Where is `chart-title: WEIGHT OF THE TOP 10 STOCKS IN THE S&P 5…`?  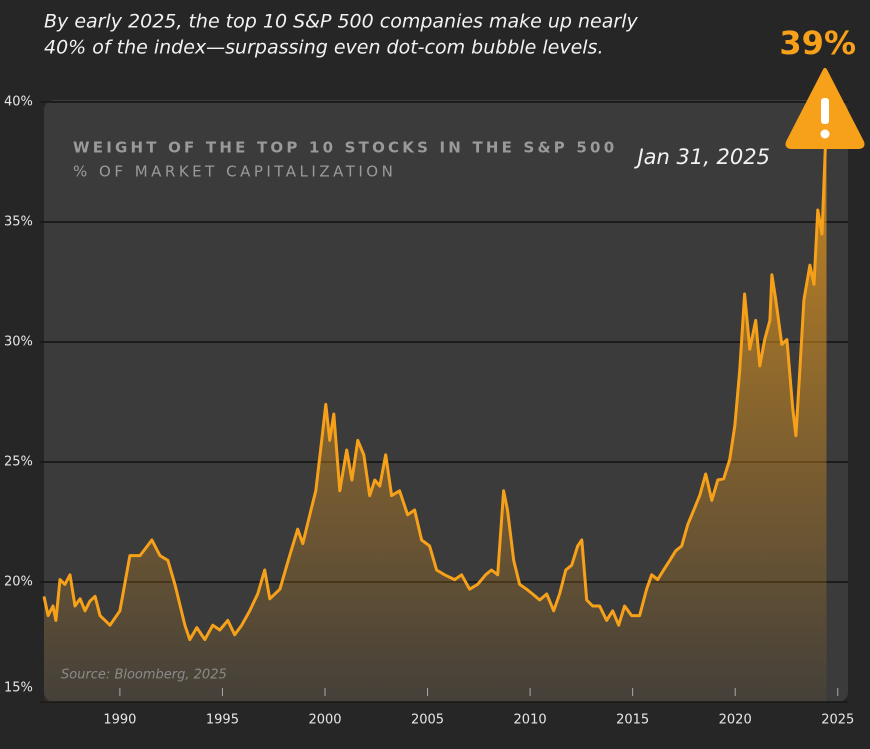
chart-title: WEIGHT OF THE TOP 10 STOCKS IN THE S&P 5… is located at coordinates (345, 148).